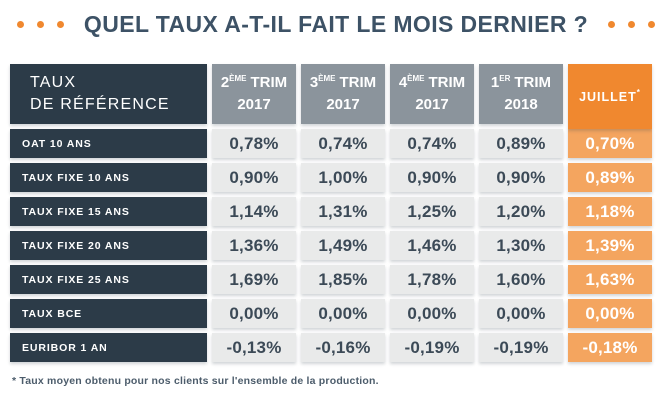 Image resolution: width=672 pixels, height=411 pixels. What do you see at coordinates (254, 279) in the screenshot?
I see `rate-cell: 1,69%` at bounding box center [254, 279].